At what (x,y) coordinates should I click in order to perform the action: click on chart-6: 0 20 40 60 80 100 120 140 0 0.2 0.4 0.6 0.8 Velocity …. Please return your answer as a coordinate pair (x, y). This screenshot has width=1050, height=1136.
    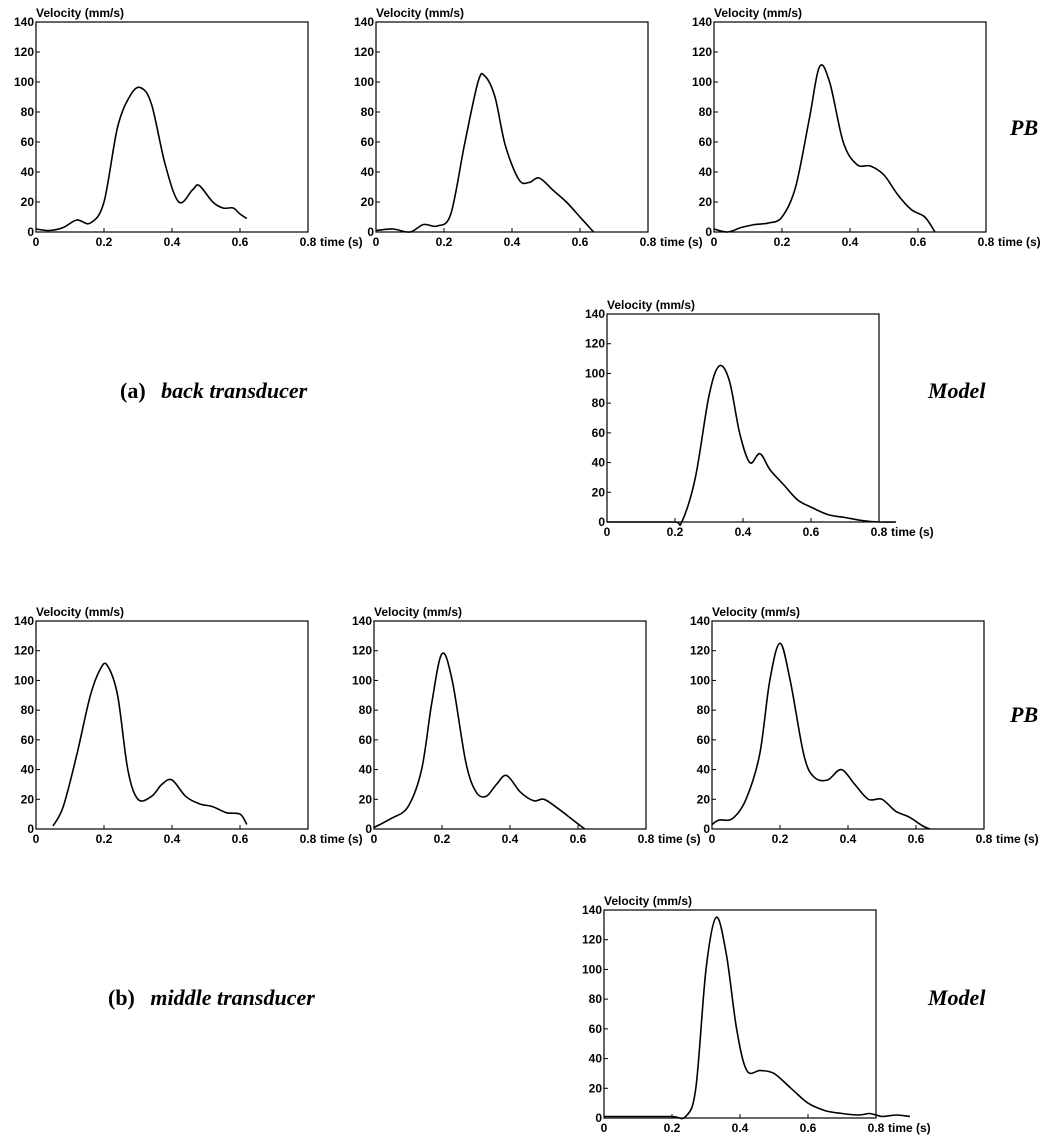
    Looking at the image, I should click on (526, 725).